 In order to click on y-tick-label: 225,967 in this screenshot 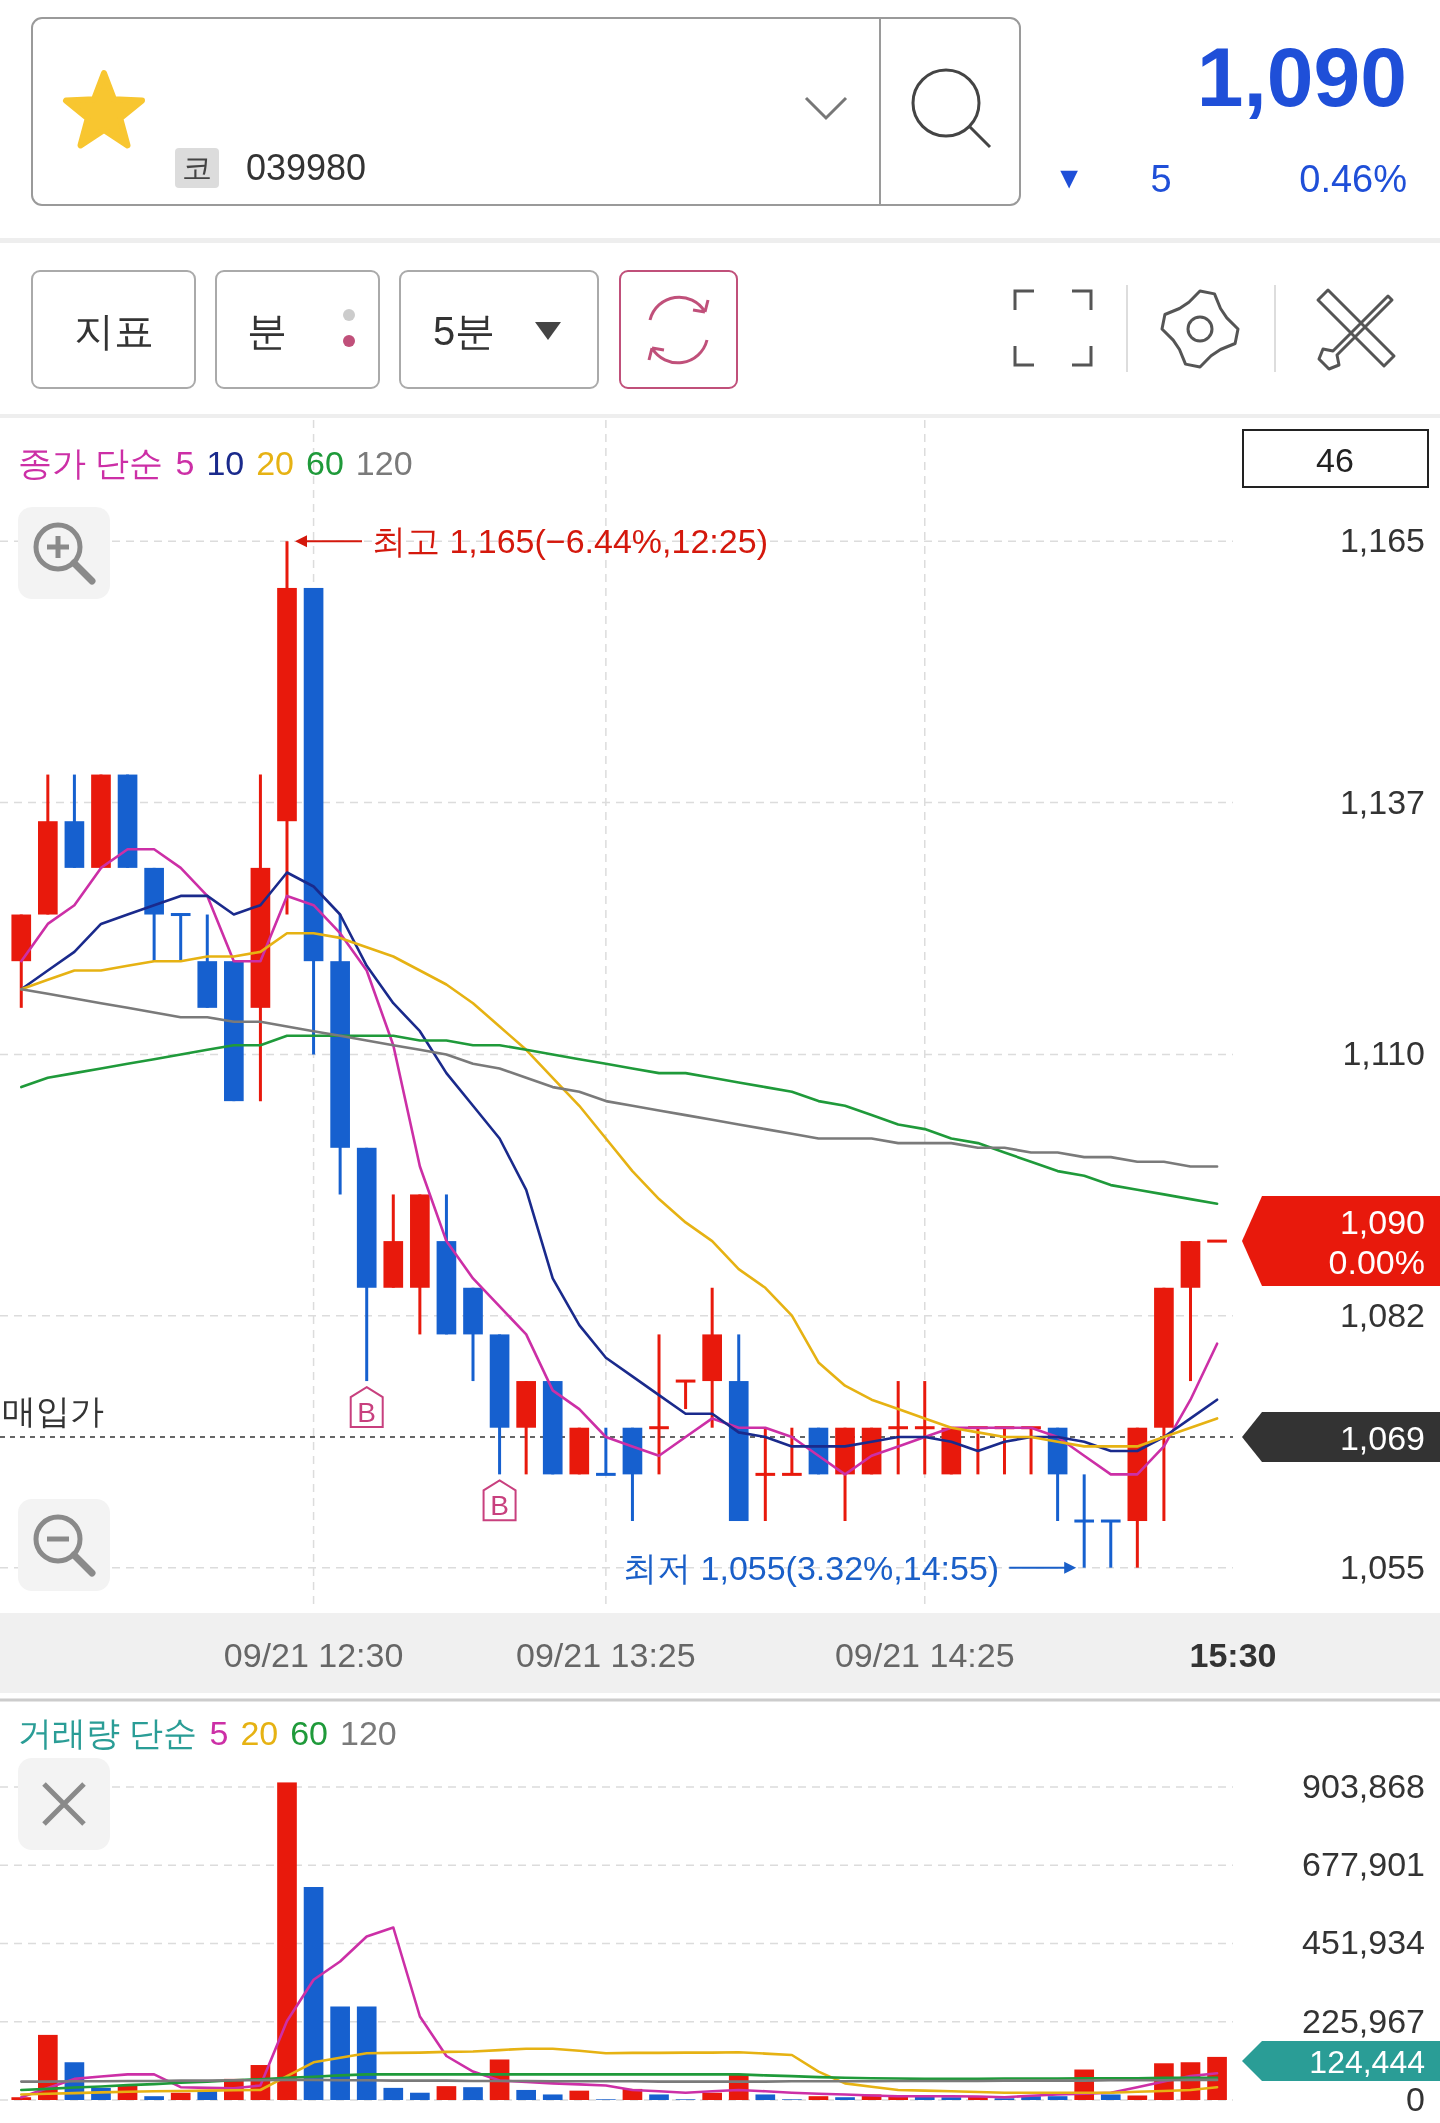, I will do `click(1363, 2020)`.